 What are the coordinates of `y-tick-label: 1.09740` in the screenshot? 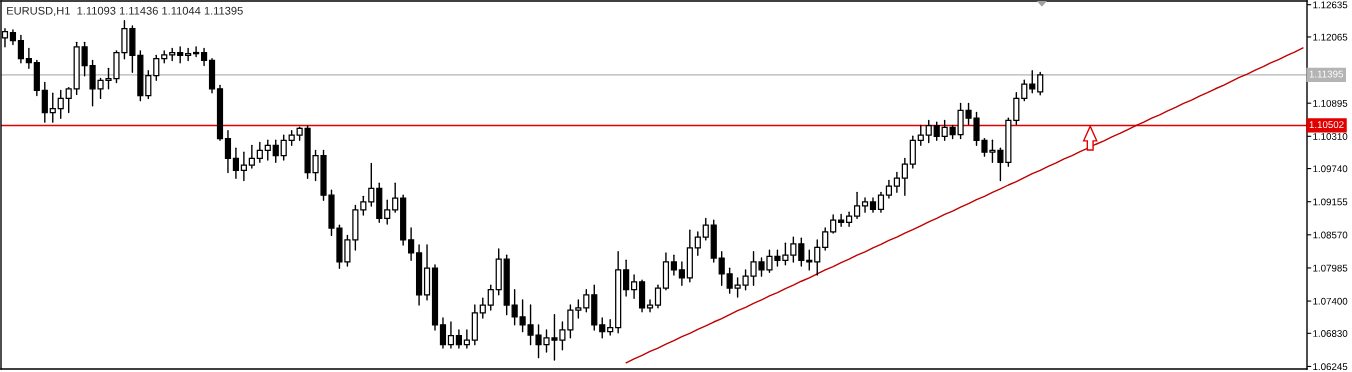 It's located at (1330, 169).